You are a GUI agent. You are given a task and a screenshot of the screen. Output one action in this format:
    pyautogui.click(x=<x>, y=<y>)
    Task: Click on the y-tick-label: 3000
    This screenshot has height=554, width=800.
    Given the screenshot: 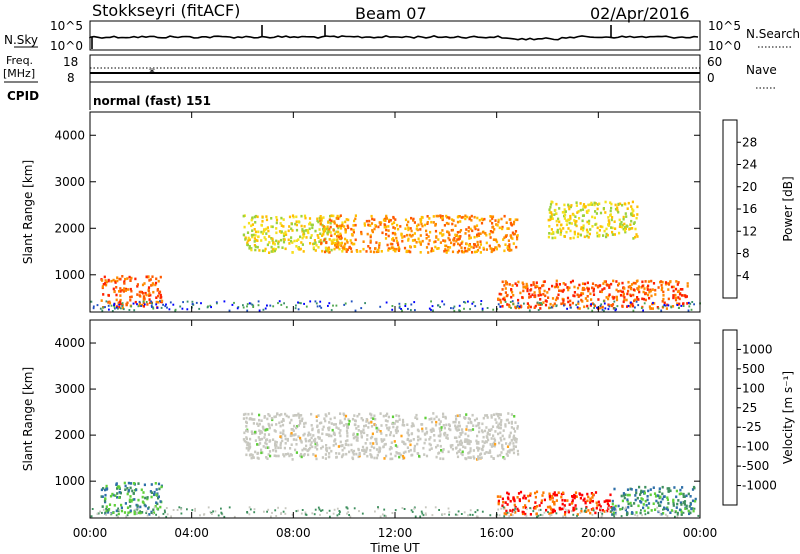 What is the action you would take?
    pyautogui.click(x=69, y=389)
    